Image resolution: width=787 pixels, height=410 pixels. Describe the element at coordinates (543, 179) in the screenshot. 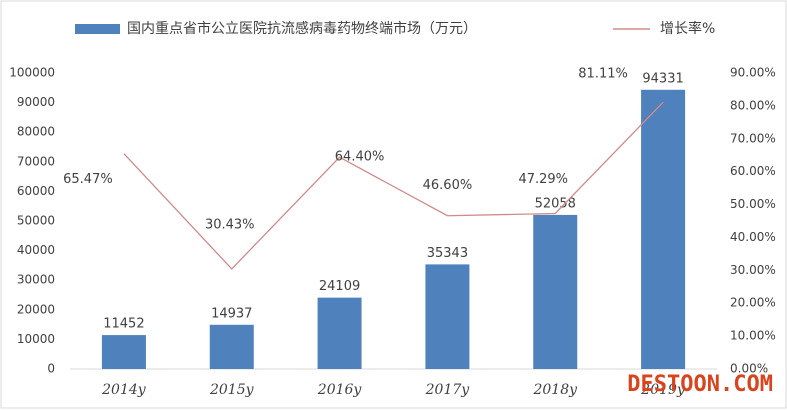

I see `line-value-label: 47.29%` at that location.